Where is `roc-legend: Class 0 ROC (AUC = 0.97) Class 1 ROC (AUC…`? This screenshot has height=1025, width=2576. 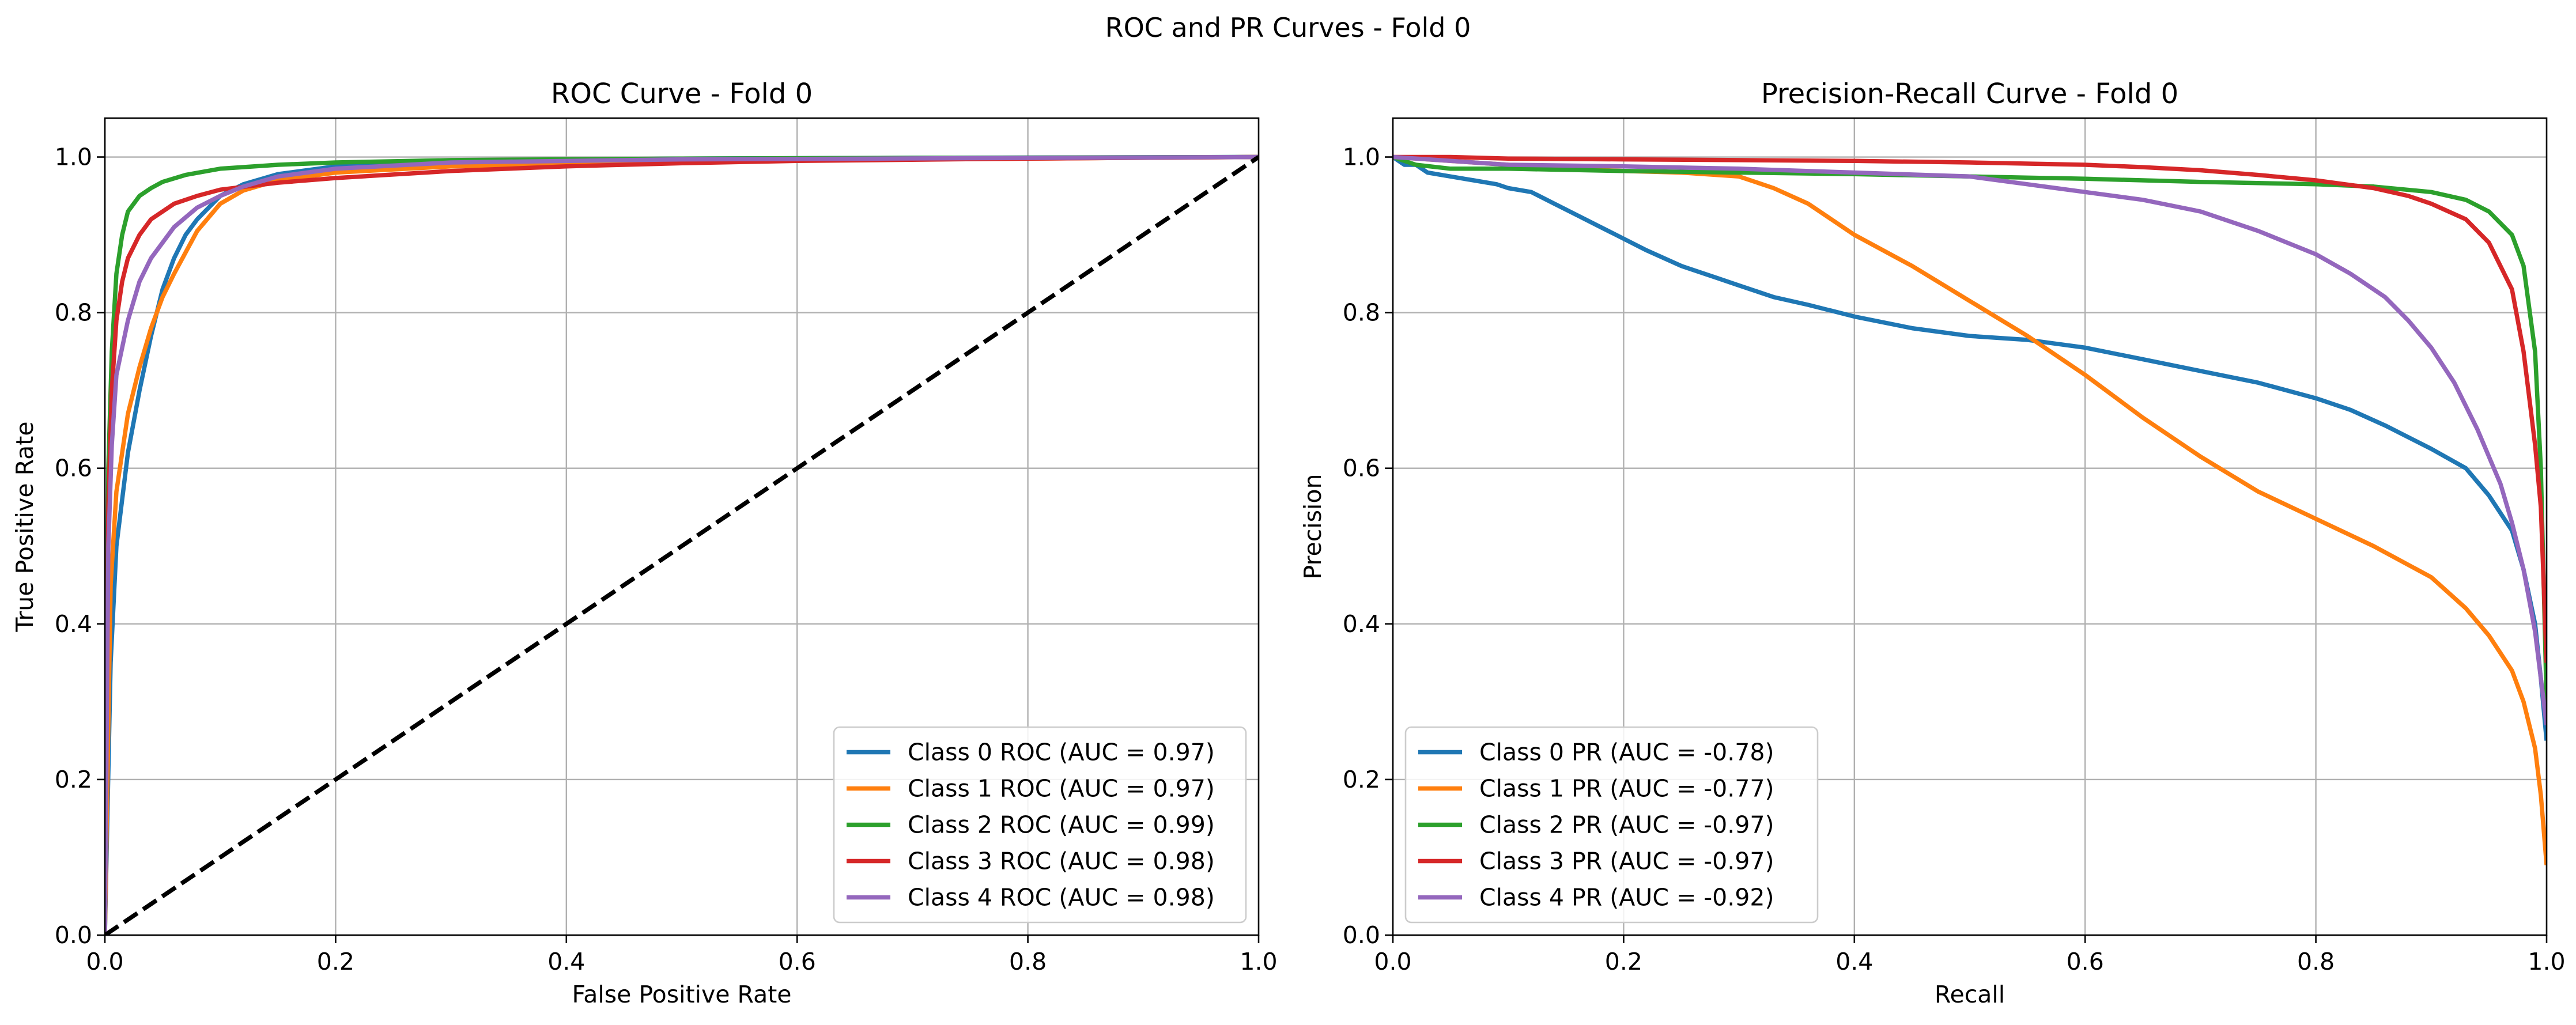 roc-legend: Class 0 ROC (AUC = 0.97) Class 1 ROC (AUC… is located at coordinates (1040, 825).